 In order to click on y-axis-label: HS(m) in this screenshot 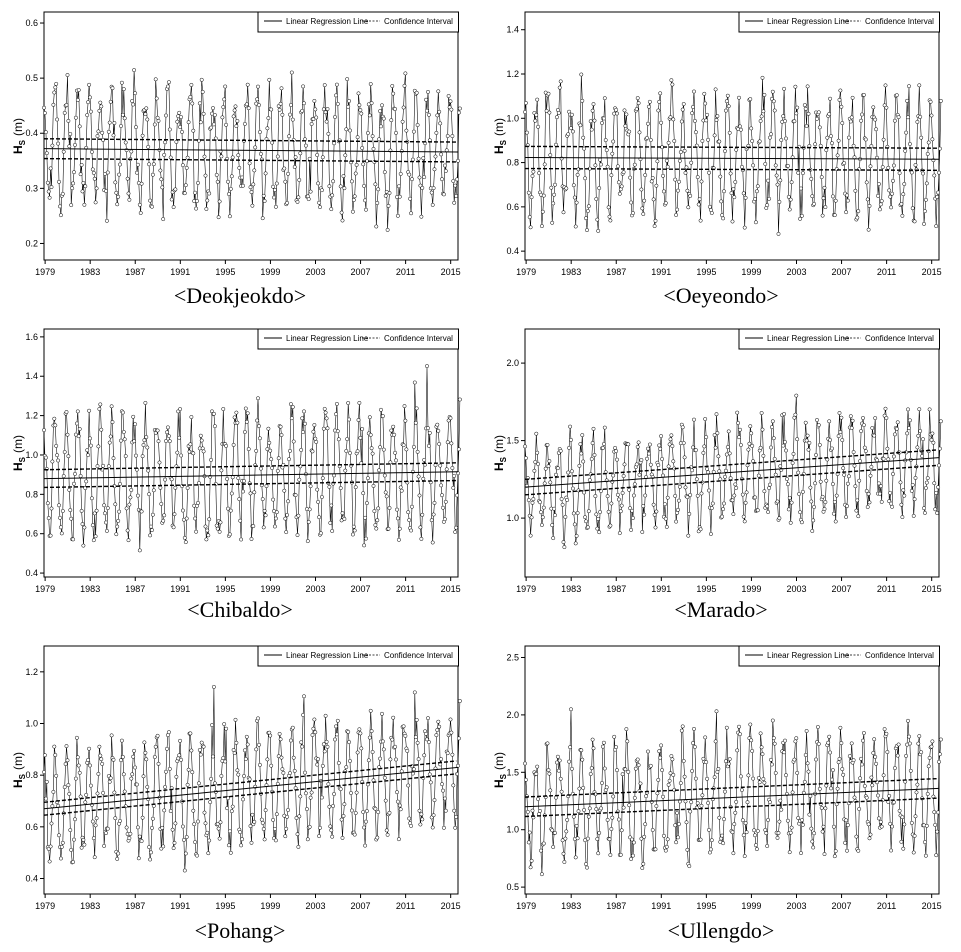, I will do `click(500, 770)`.